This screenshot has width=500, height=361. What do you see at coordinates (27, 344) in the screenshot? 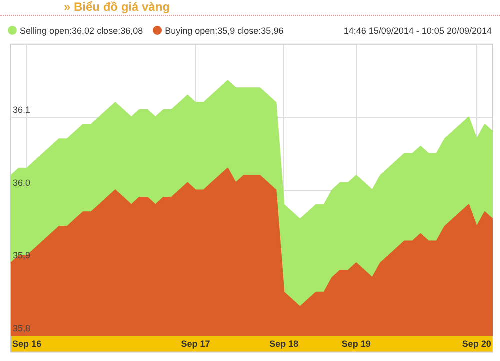
I see `x-tick-label: Sep 16` at bounding box center [27, 344].